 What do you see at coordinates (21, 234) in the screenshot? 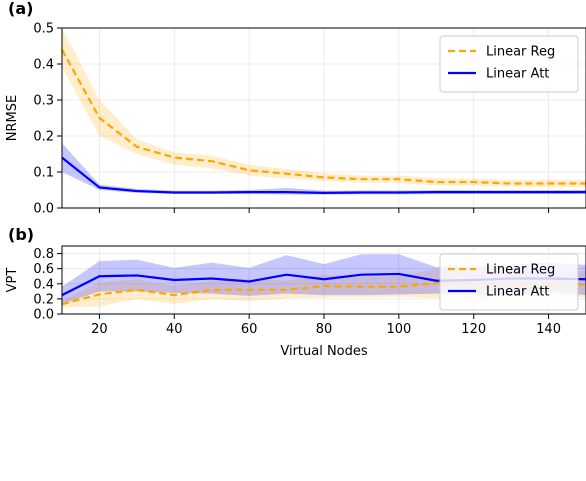
I see `panel-label: (b)` at bounding box center [21, 234].